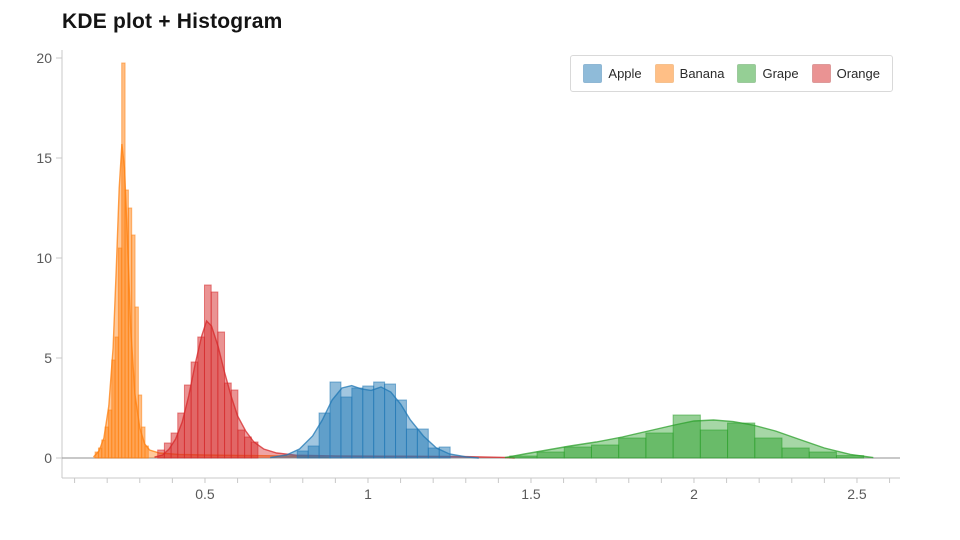 This screenshot has height=540, width=960. What do you see at coordinates (44, 258) in the screenshot?
I see `y-tick-label: 10` at bounding box center [44, 258].